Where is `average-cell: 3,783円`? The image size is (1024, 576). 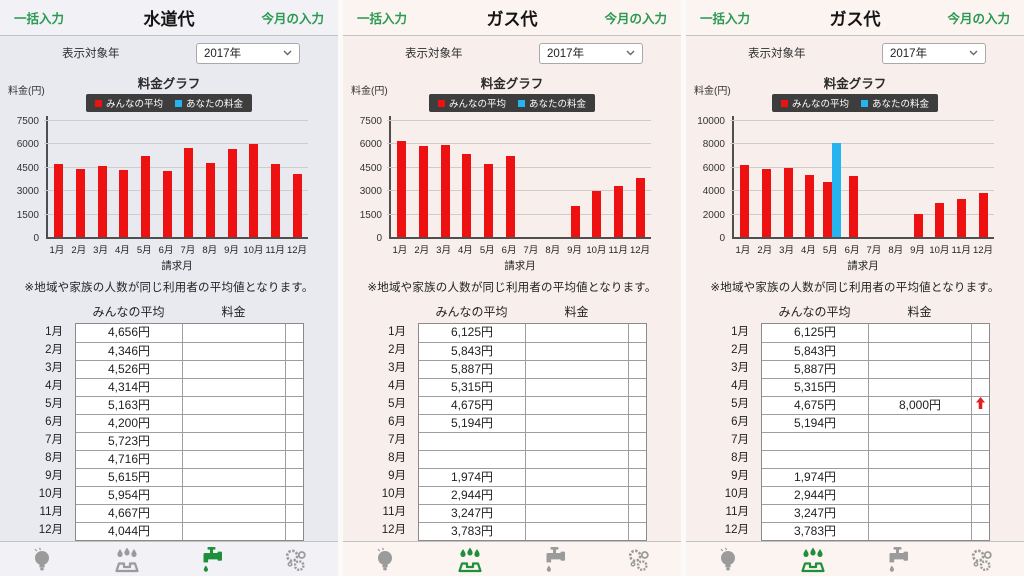
average-cell: 3,783円 is located at coordinates (472, 531).